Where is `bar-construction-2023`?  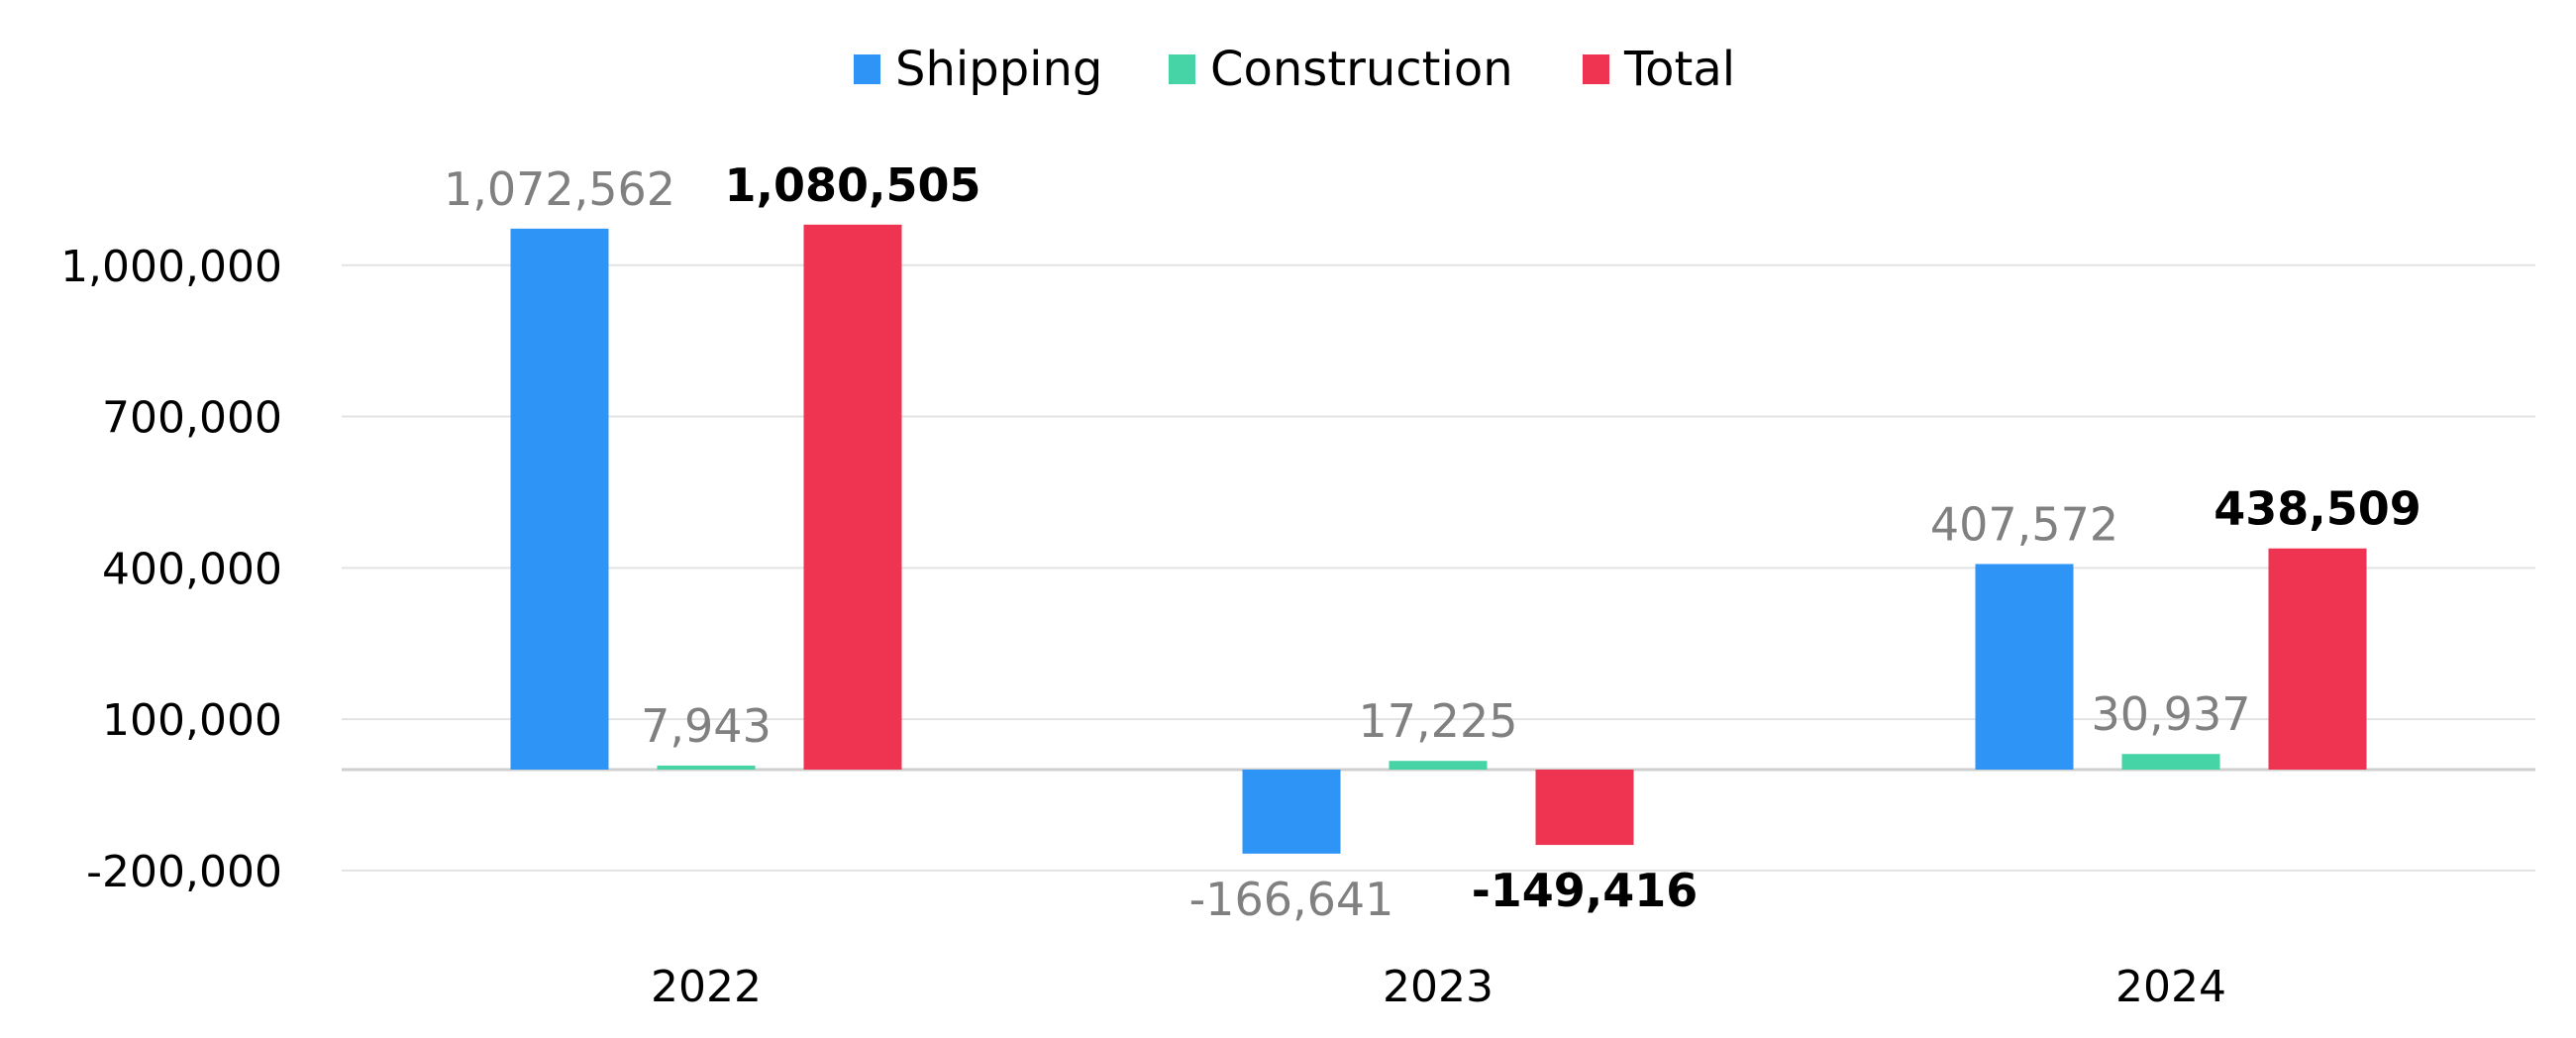
bar-construction-2023 is located at coordinates (1438, 766).